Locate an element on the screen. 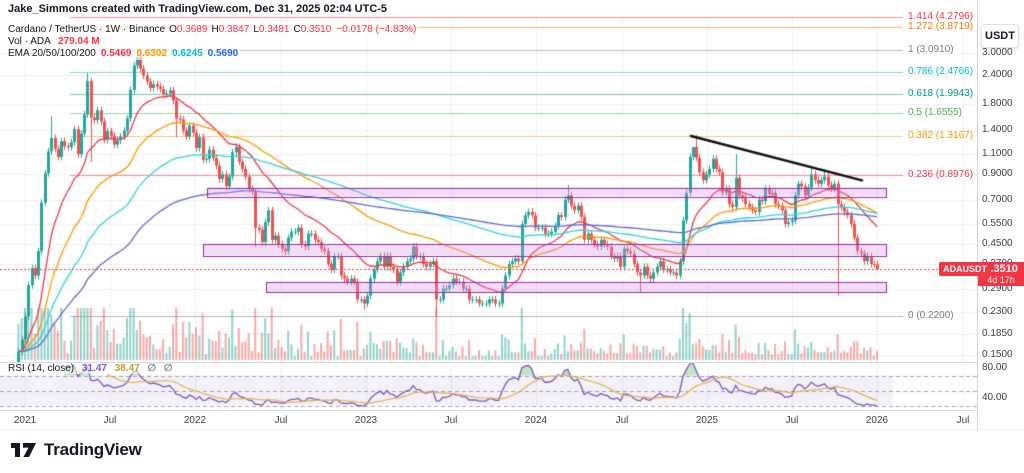 This screenshot has height=473, width=1024. rsi-band-b-icon: ∅ is located at coordinates (168, 368).